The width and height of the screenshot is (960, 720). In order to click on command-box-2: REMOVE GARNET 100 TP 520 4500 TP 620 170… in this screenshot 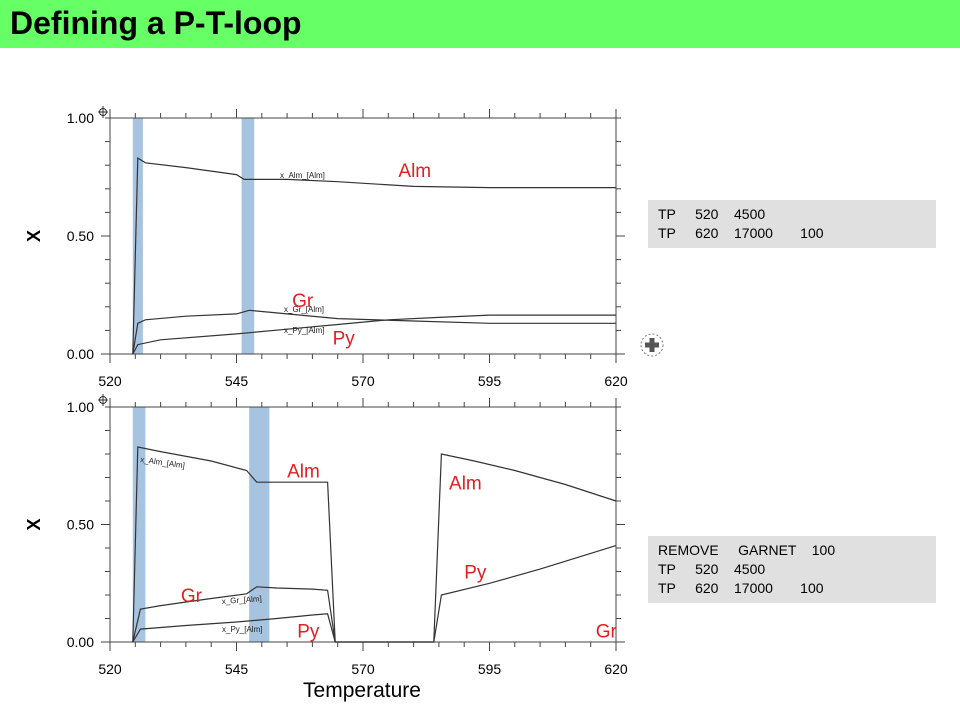, I will do `click(792, 569)`.